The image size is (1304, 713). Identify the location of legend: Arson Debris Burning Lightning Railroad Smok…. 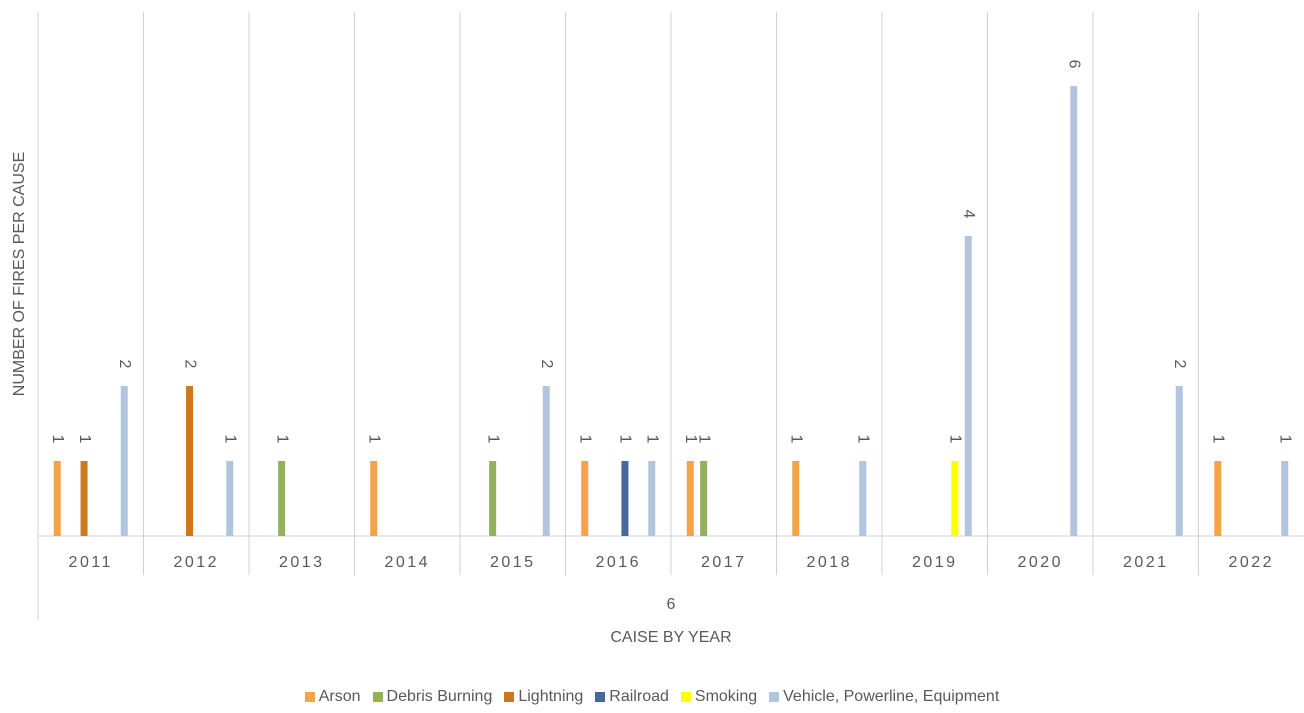
(652, 697).